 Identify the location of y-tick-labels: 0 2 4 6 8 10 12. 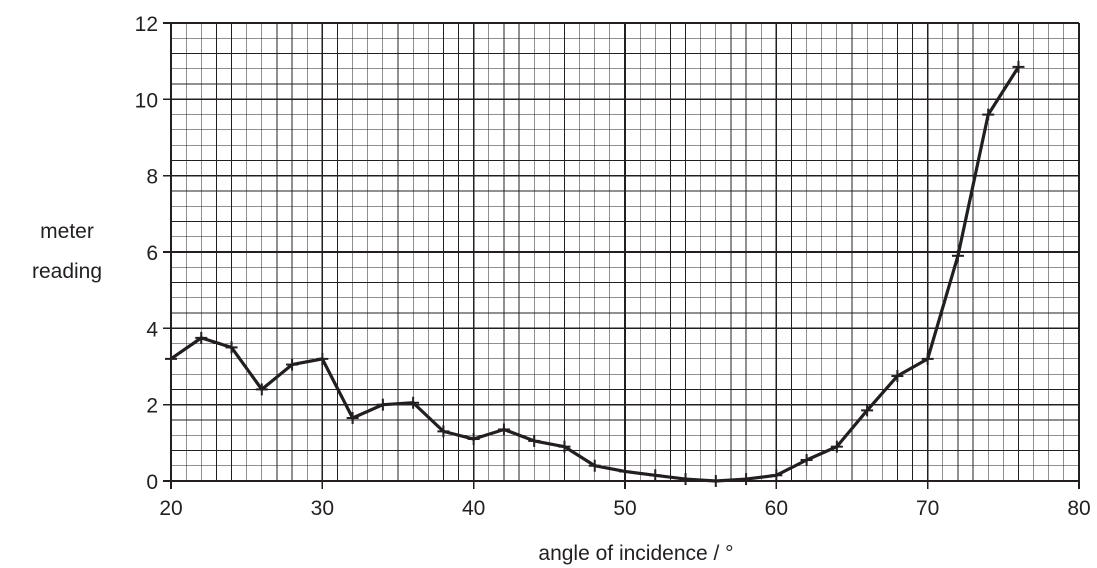
(147, 253).